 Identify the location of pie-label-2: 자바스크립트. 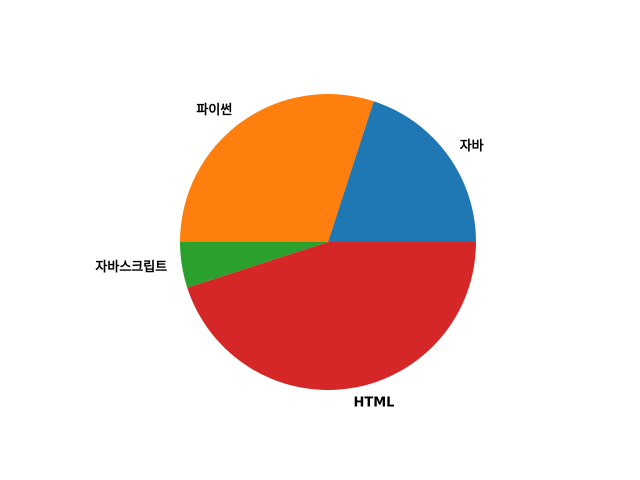
(131, 267).